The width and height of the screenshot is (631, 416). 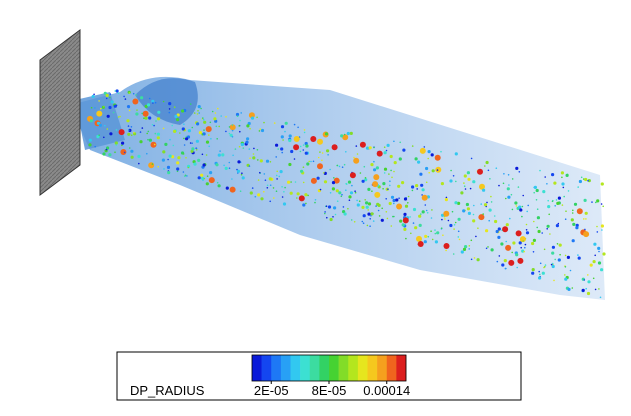 What do you see at coordinates (401, 368) in the screenshot?
I see `color-swatch` at bounding box center [401, 368].